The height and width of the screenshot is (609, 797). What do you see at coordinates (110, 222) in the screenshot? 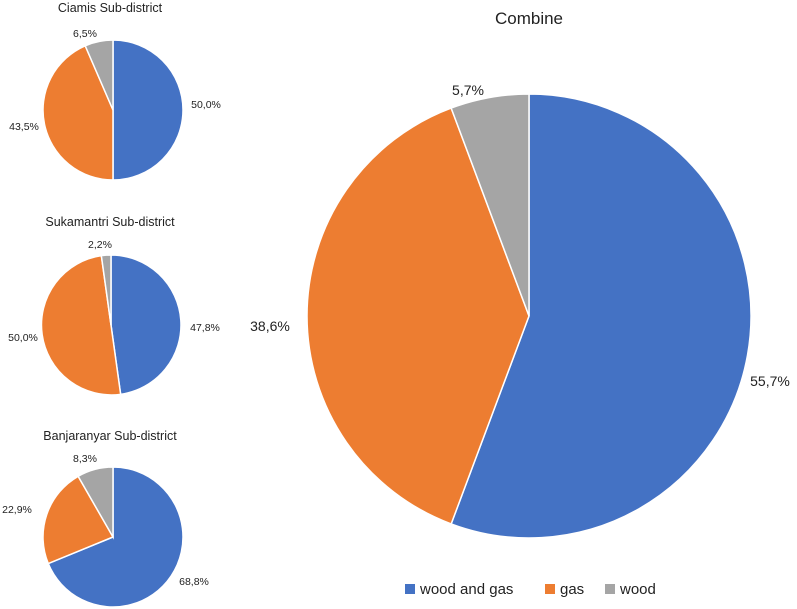
I see `pie-title-sukamantri-sub-district: Sukamantri Sub-district` at bounding box center [110, 222].